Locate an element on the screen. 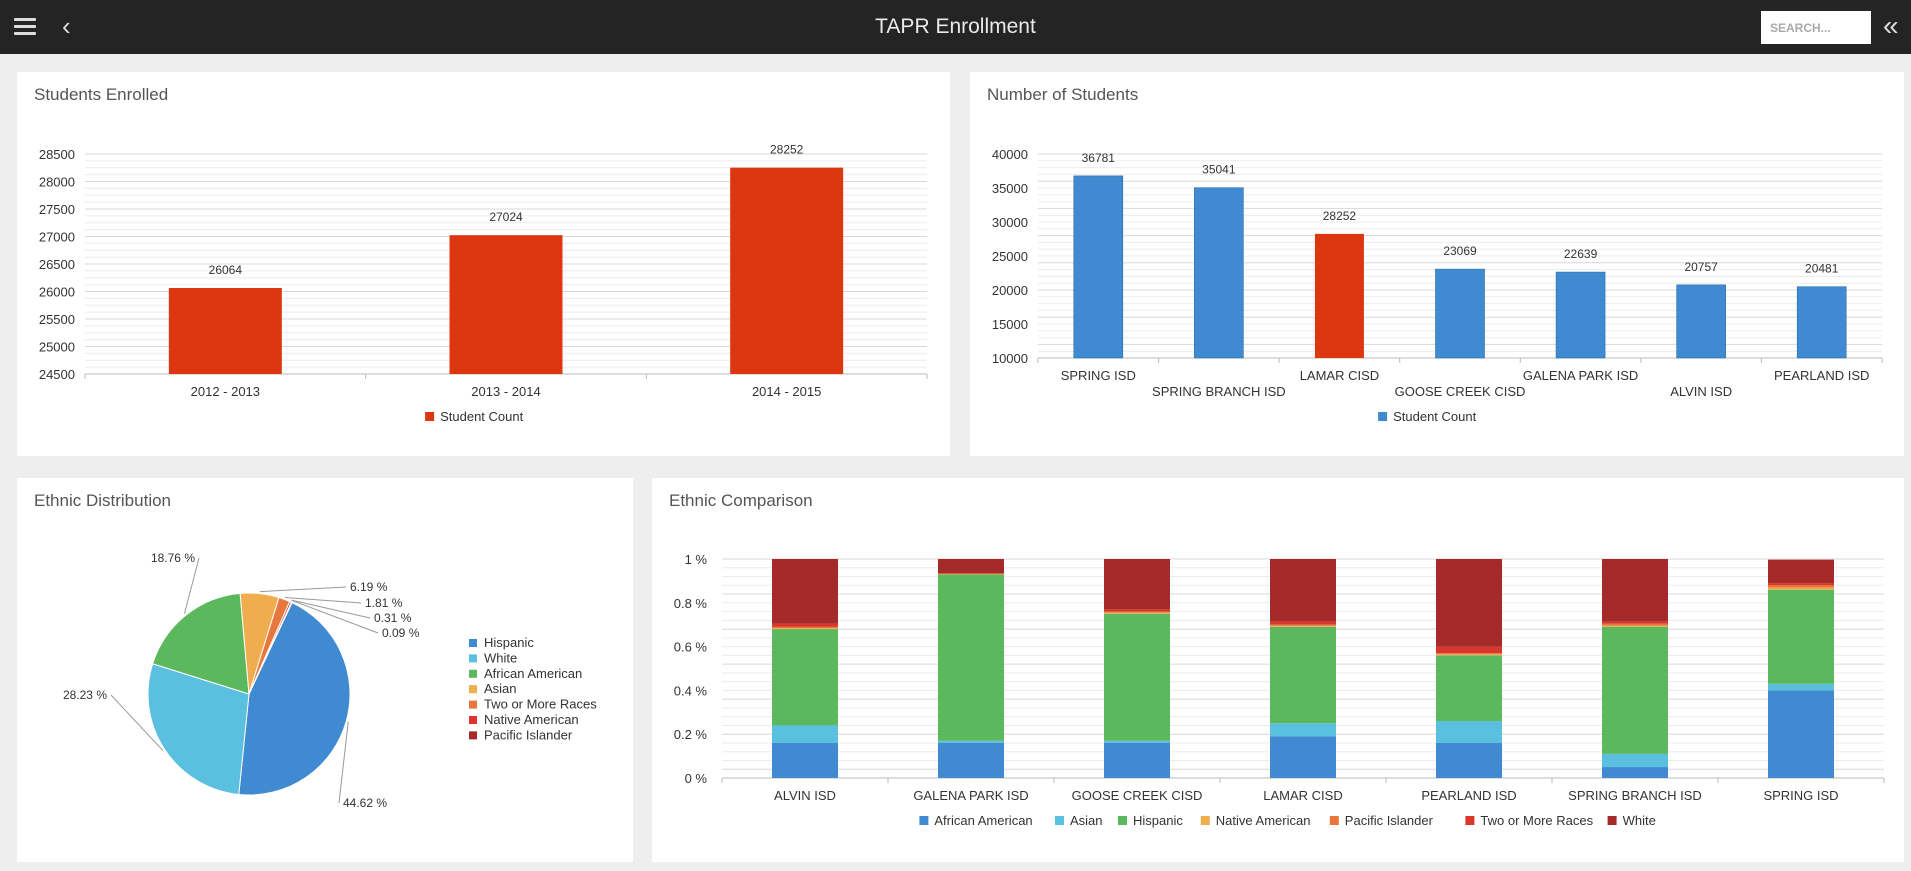 This screenshot has height=871, width=1911. y-tick-label: 20000 is located at coordinates (1010, 290).